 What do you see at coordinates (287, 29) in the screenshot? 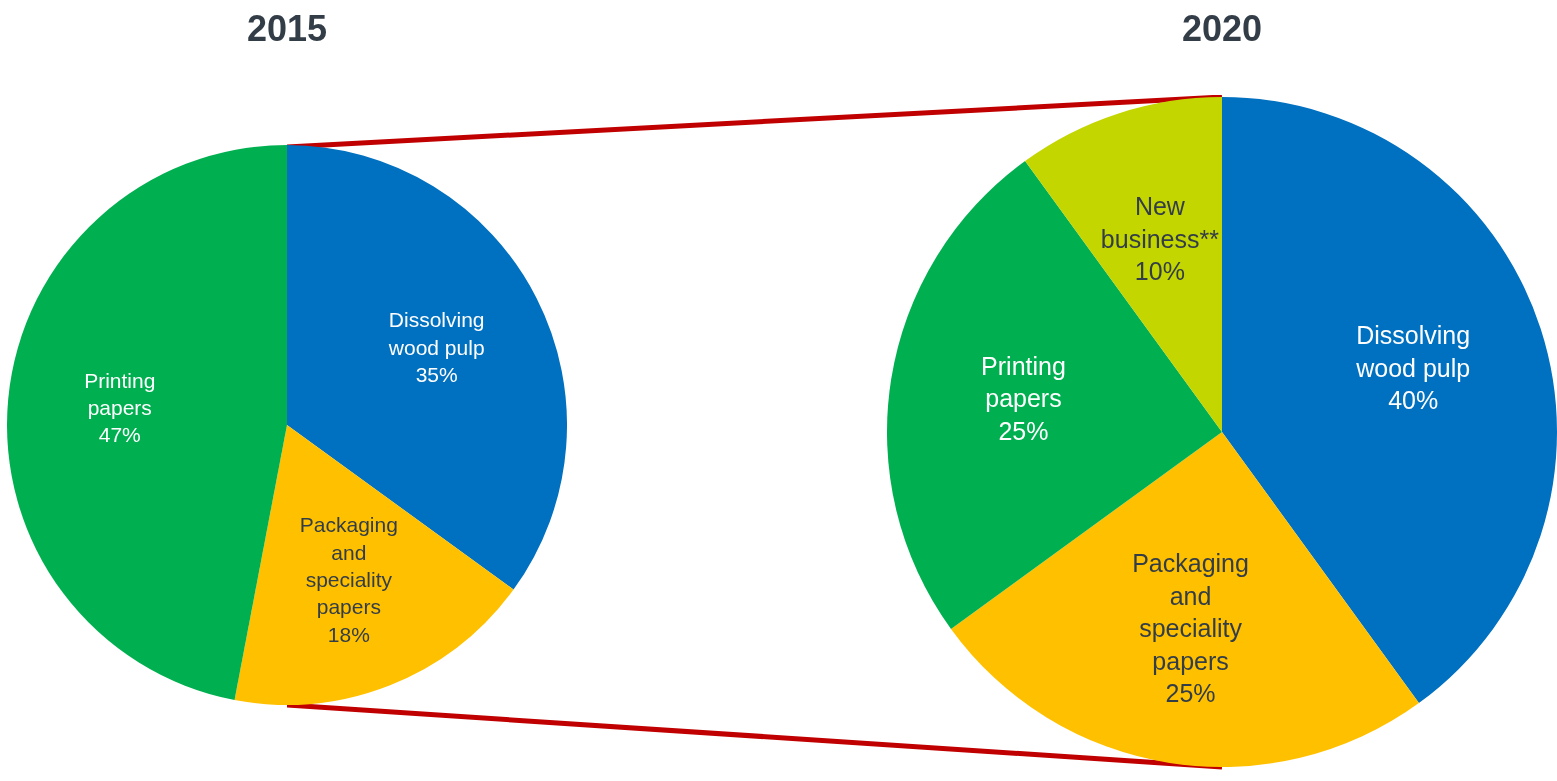
I see `chart-title: 2015` at bounding box center [287, 29].